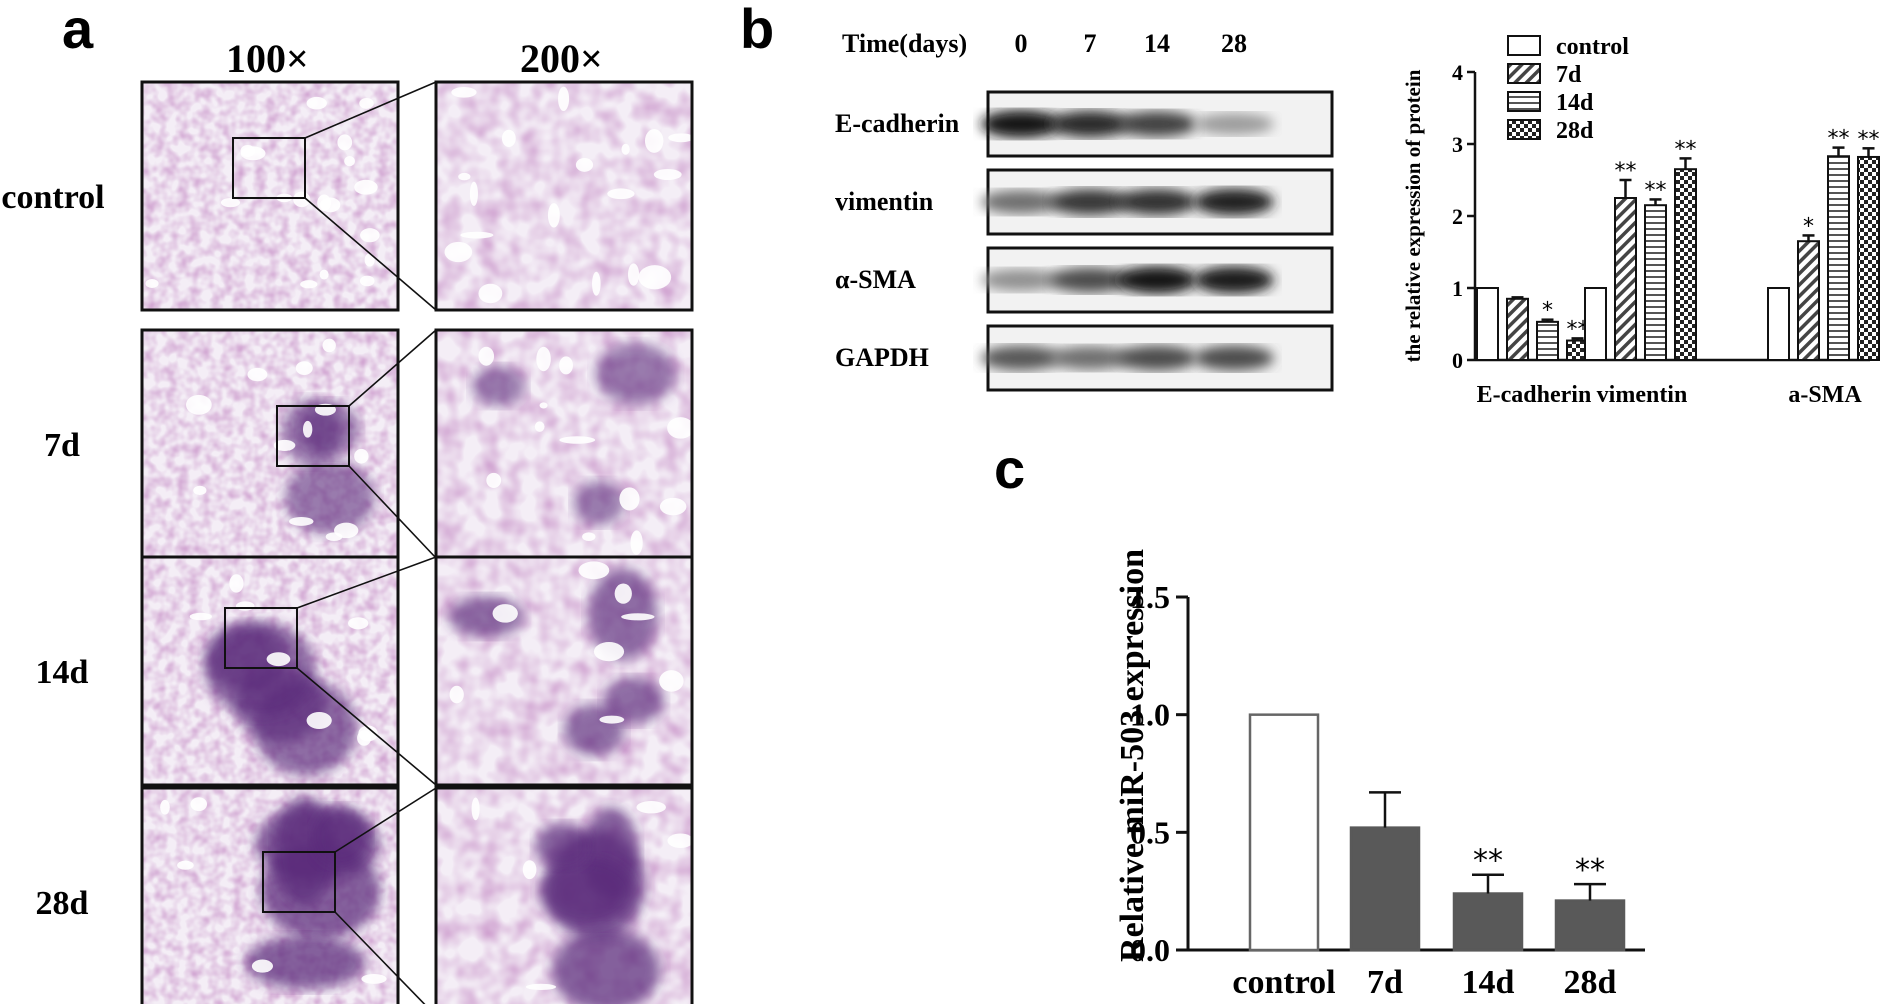  Describe the element at coordinates (897, 123) in the screenshot. I see `blot-protein-label: E-cadherin` at that location.